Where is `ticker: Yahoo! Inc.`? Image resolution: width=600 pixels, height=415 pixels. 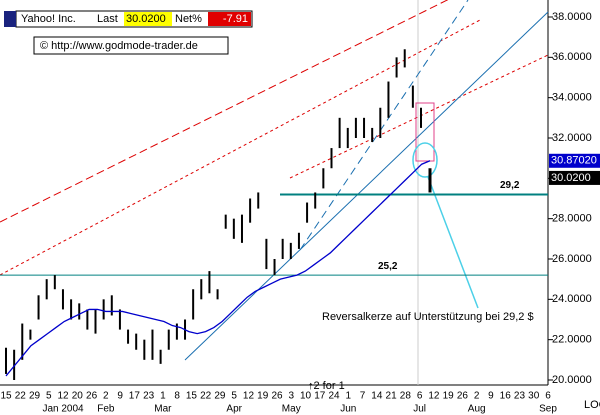
ticker: Yahoo! Inc. is located at coordinates (48, 19).